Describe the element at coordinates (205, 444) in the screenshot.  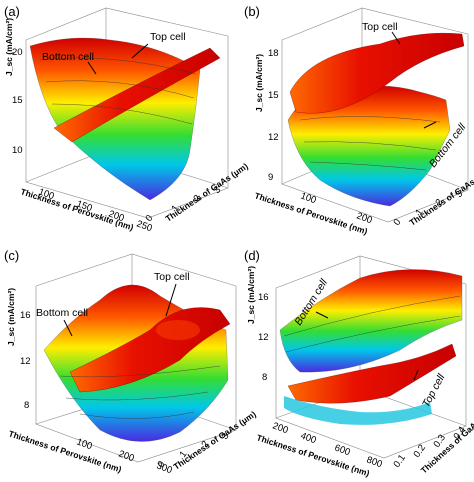
I see `y-tick-c-2: 2` at that location.